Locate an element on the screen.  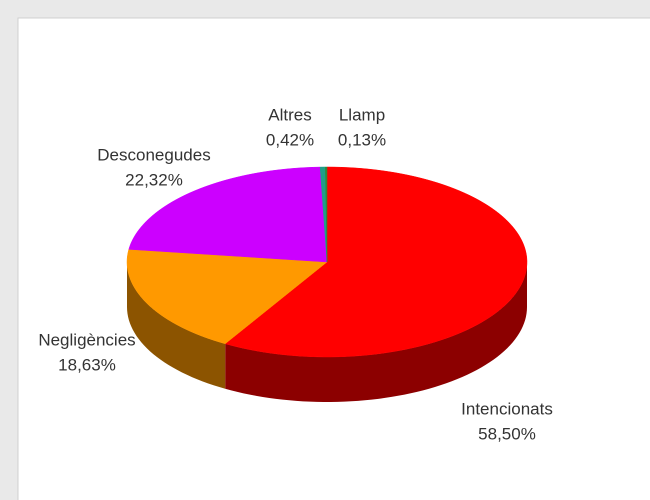
slice-label: Altres is located at coordinates (289, 114).